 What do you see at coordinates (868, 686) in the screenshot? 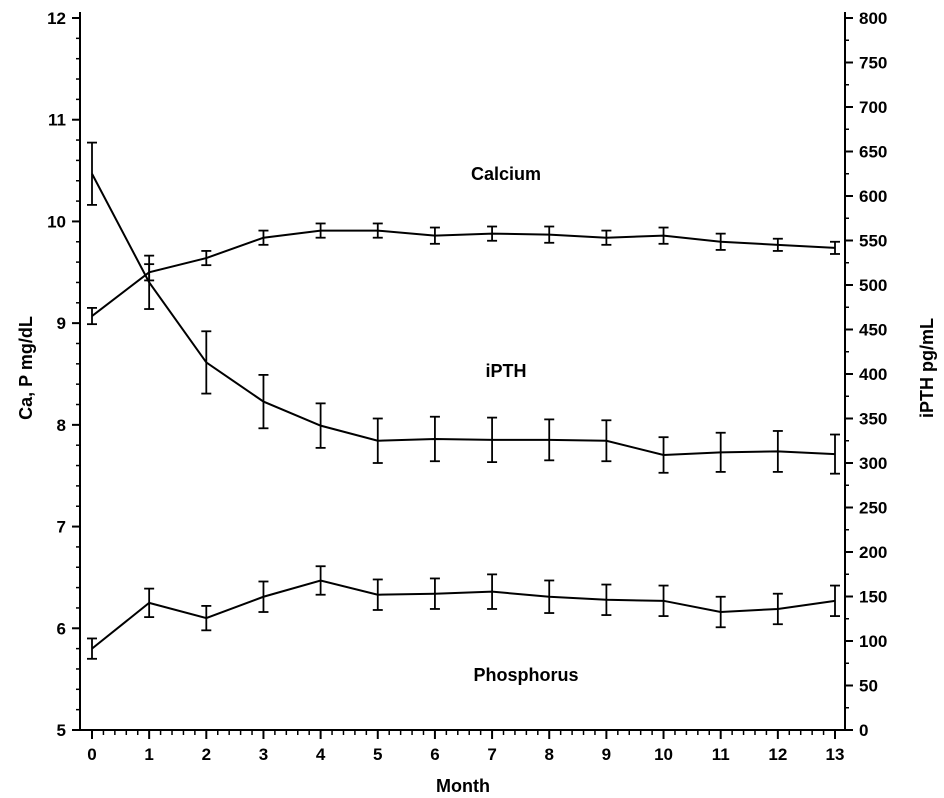
I see `right-y-tick-label: 50` at bounding box center [868, 686].